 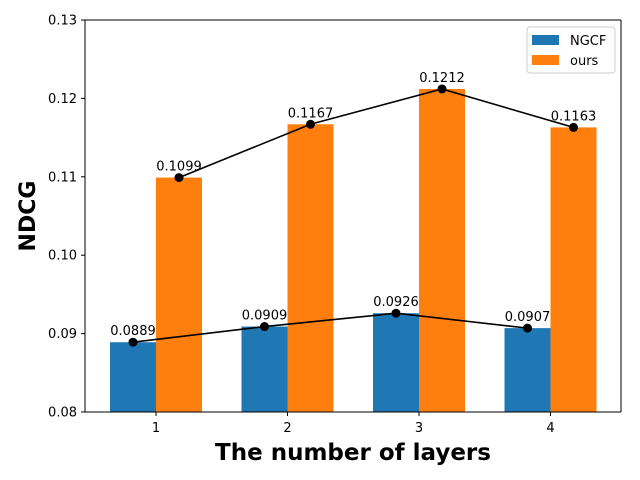 I want to click on x-tick-label-1: 1, so click(x=156, y=428).